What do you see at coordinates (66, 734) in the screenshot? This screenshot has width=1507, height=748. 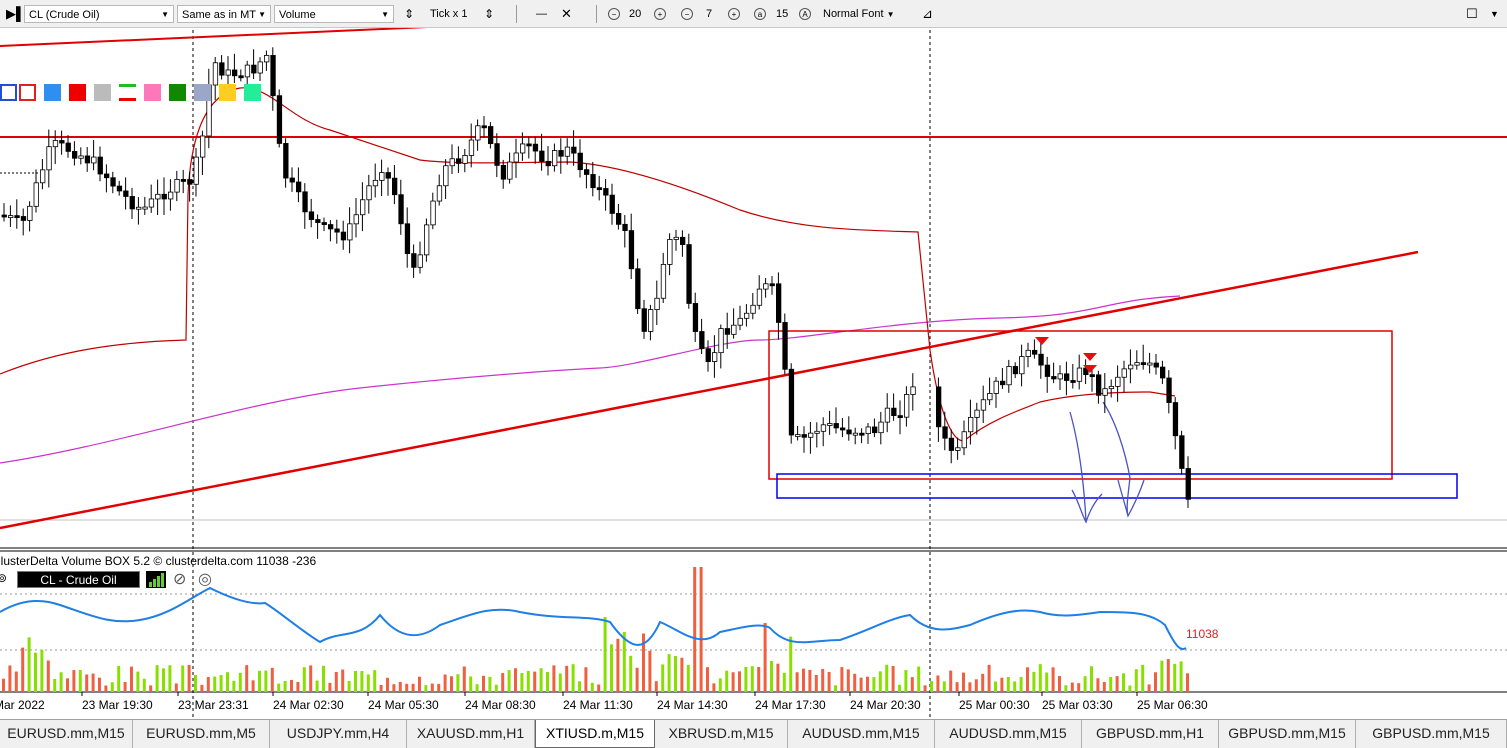 I see `chart-tab: EURUSD.mm,M15` at bounding box center [66, 734].